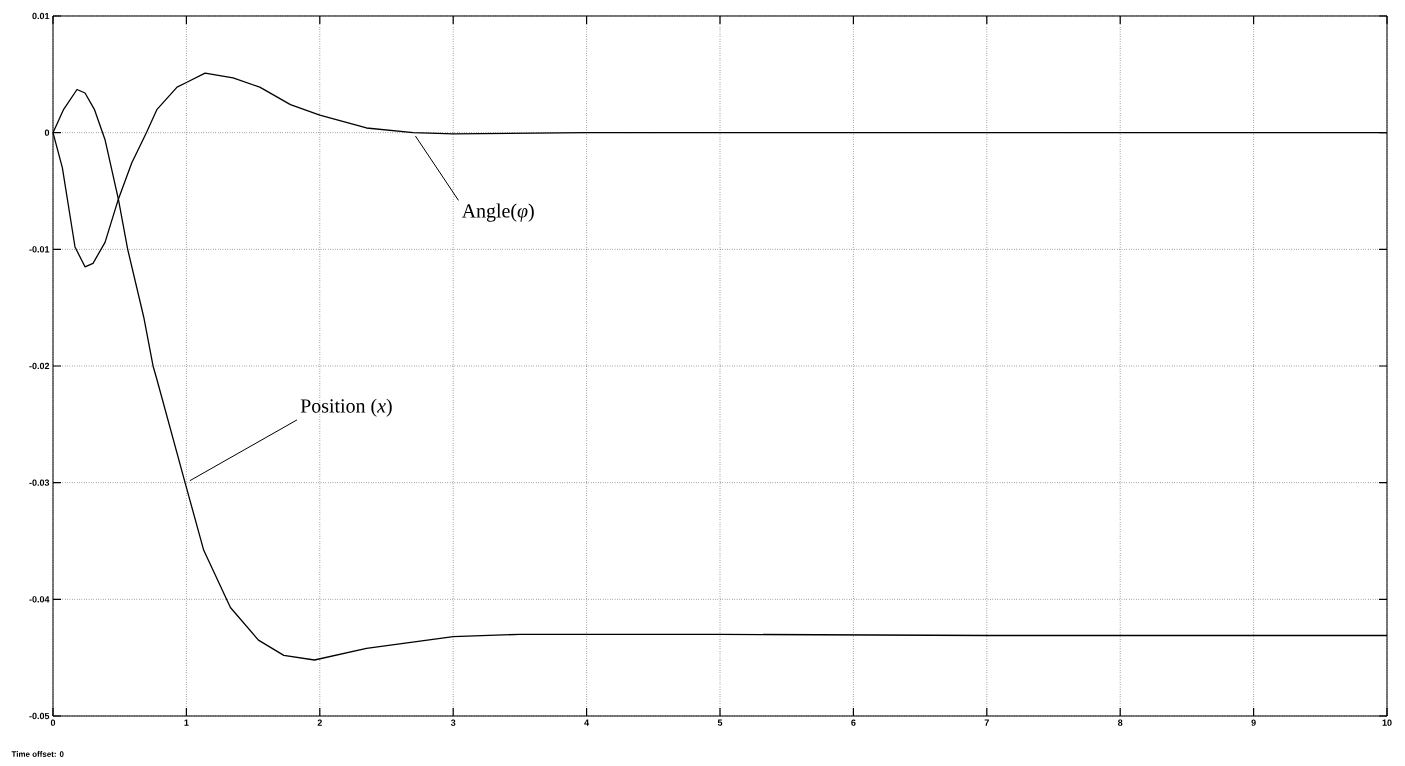 The width and height of the screenshot is (1405, 766). What do you see at coordinates (39, 249) in the screenshot?
I see `y-tick-label: -0.01` at bounding box center [39, 249].